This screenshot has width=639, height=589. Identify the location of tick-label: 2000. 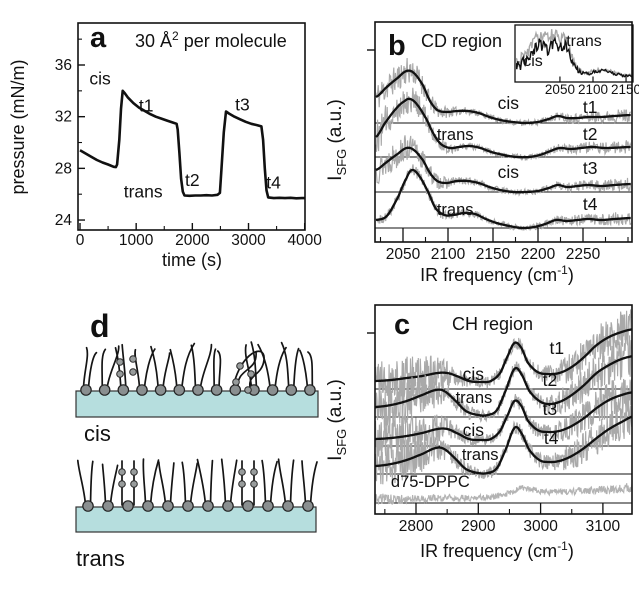
(192, 240).